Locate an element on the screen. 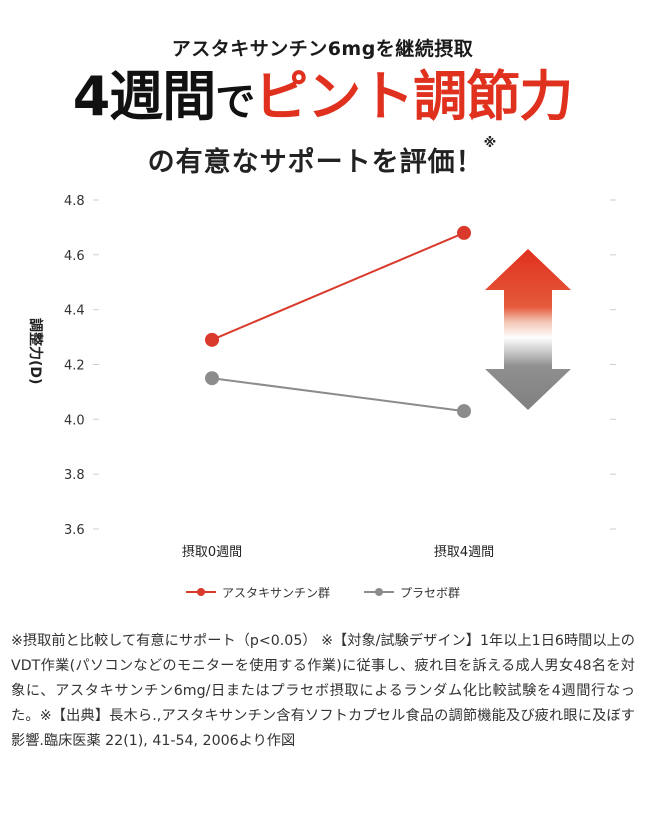  headline-tail: の有意なサポートを評価！※ is located at coordinates (322, 157).